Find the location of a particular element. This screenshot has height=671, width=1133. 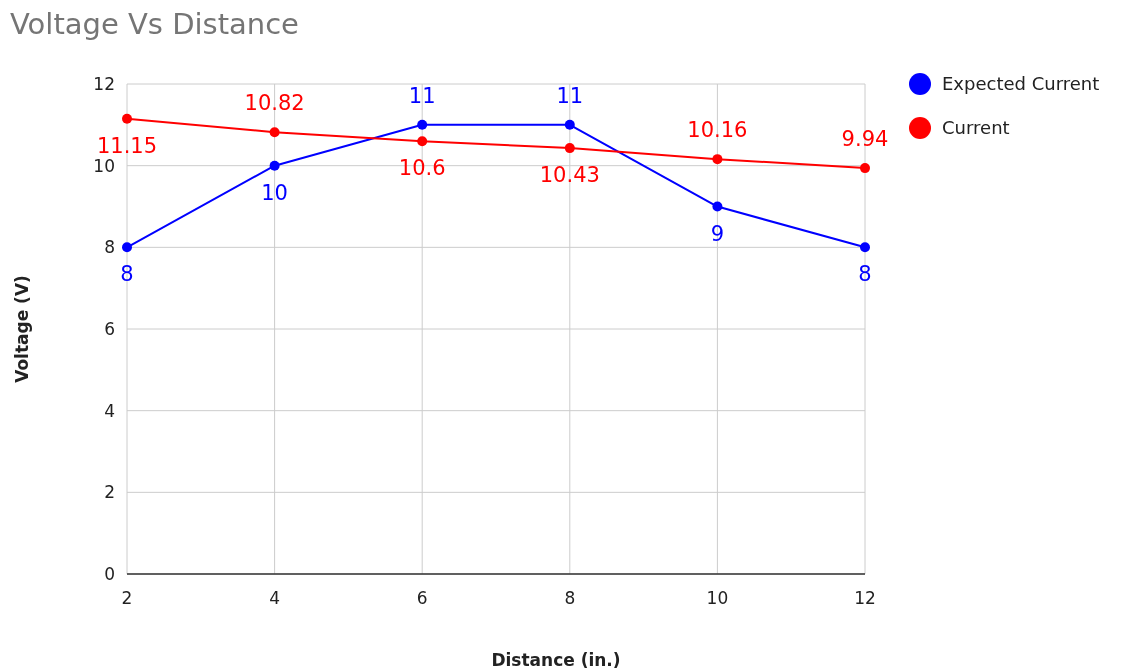

y-tick-label: 4 is located at coordinates (109, 410).